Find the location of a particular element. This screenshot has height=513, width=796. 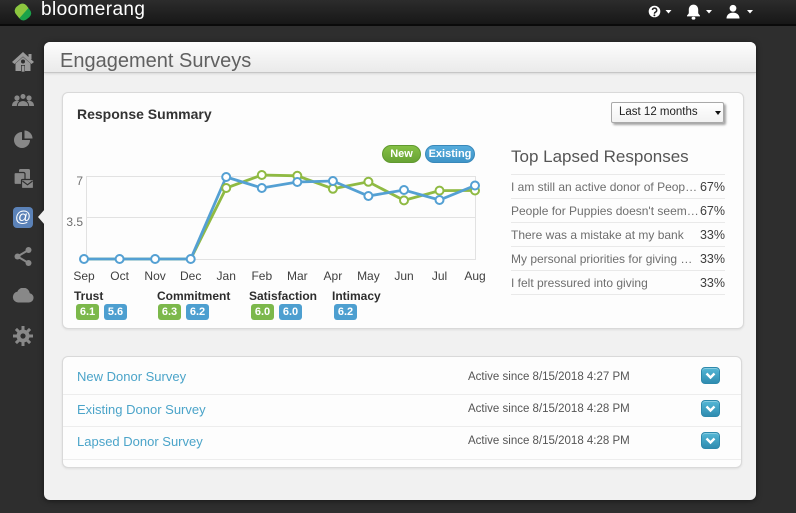

svg-text: Aug is located at coordinates (474, 276).